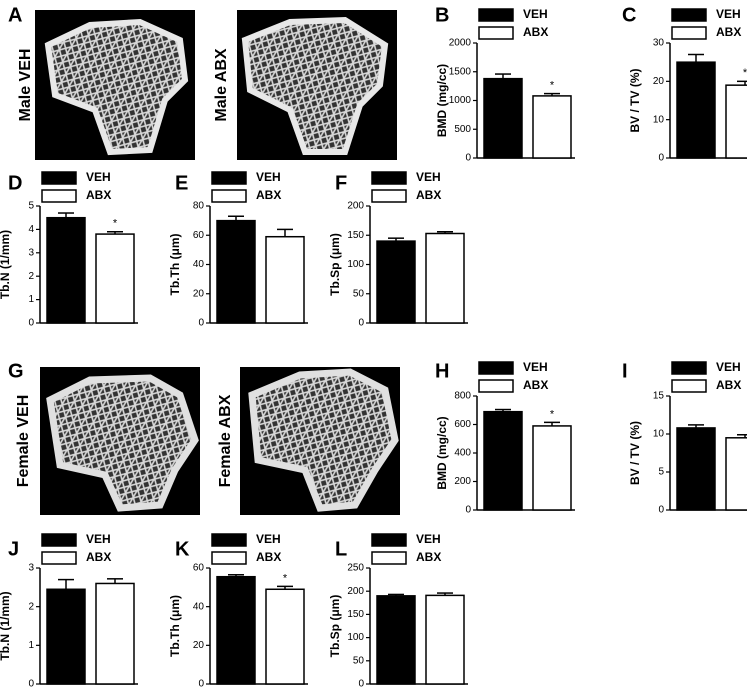 The height and width of the screenshot is (691, 747). What do you see at coordinates (199, 606) in the screenshot?
I see `y-tick-label: 40` at bounding box center [199, 606].